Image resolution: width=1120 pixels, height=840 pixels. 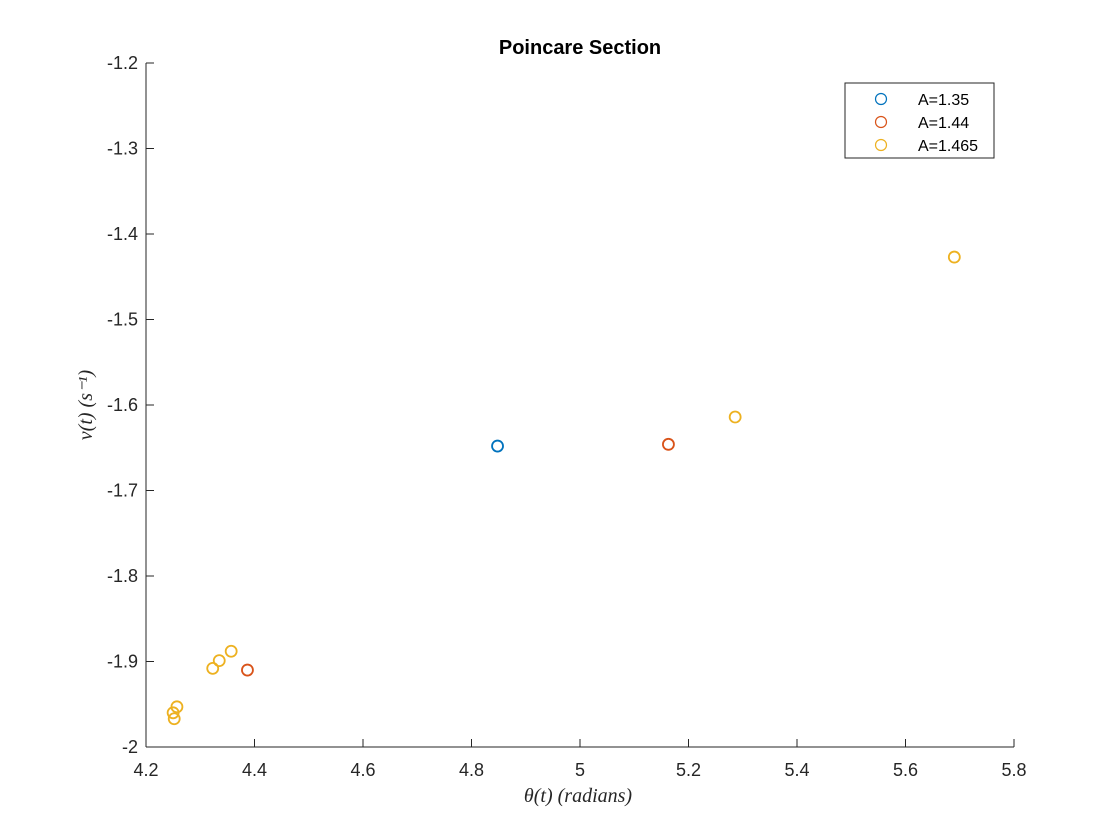 What do you see at coordinates (122, 405) in the screenshot?
I see `y-tick-label: -1.6` at bounding box center [122, 405].